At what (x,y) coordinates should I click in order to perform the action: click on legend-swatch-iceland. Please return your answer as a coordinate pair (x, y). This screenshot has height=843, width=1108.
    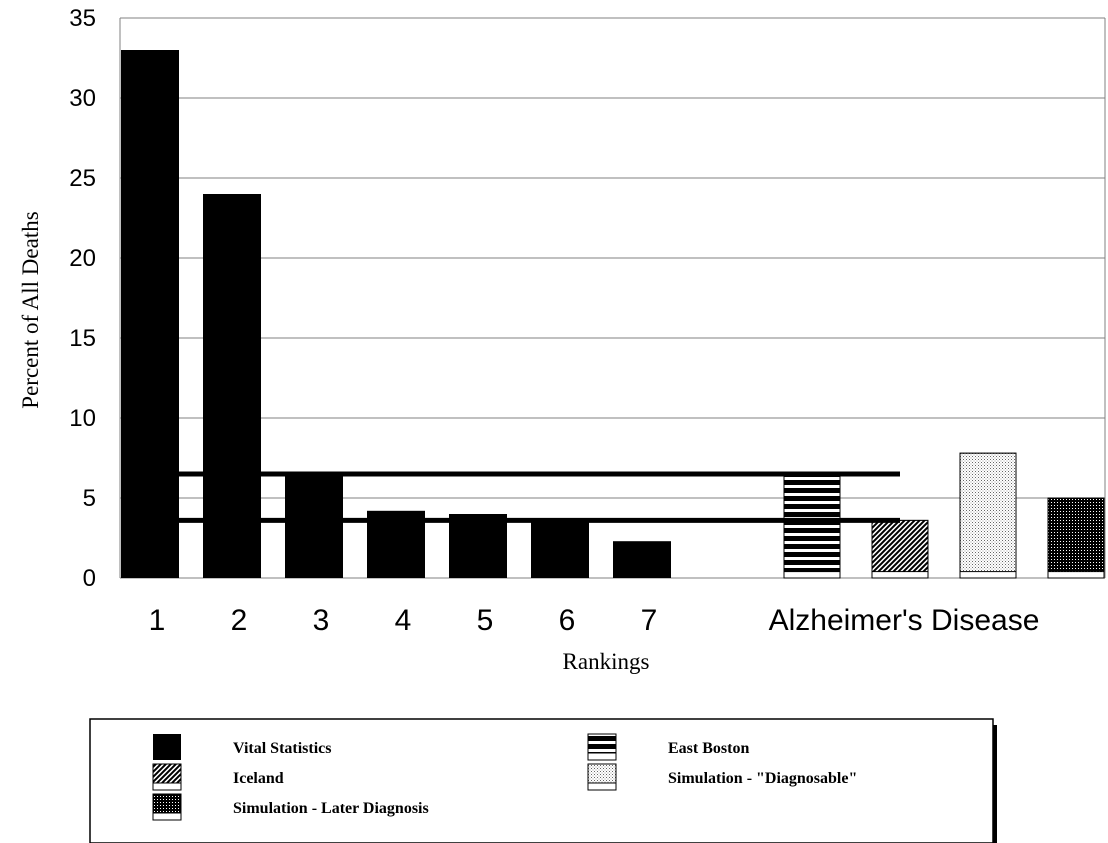
    Looking at the image, I should click on (167, 773).